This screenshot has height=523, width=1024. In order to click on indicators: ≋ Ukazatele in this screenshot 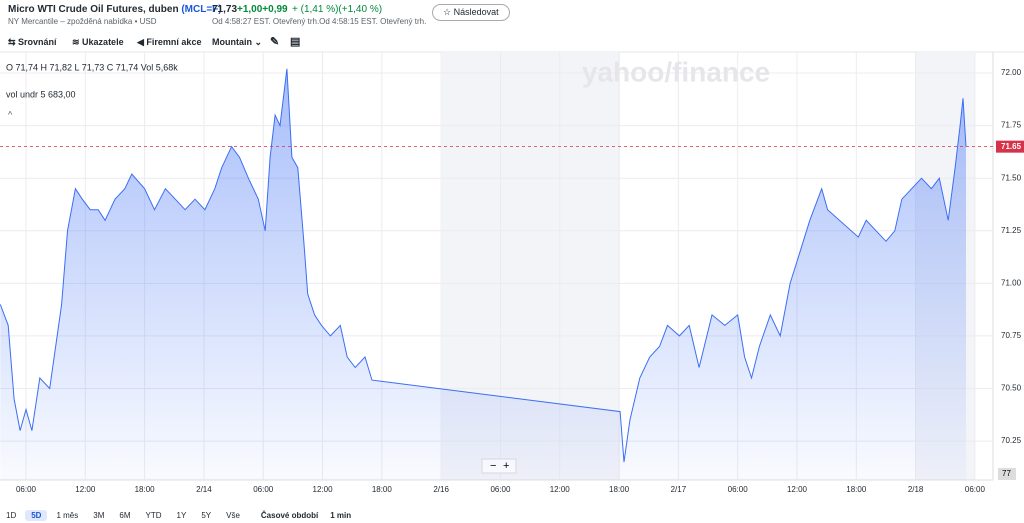, I will do `click(98, 42)`.